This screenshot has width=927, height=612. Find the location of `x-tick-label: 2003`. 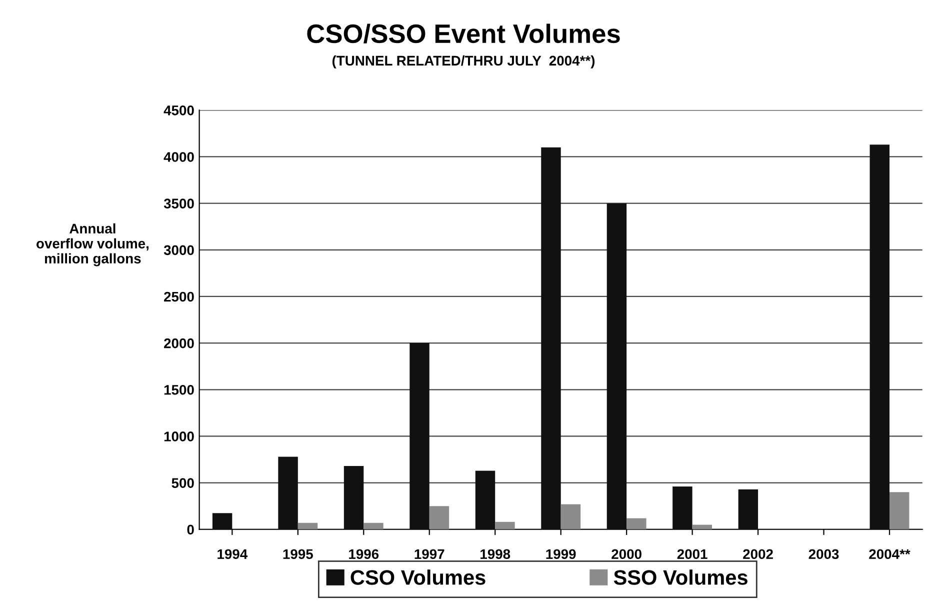

x-tick-label: 2003 is located at coordinates (823, 554).